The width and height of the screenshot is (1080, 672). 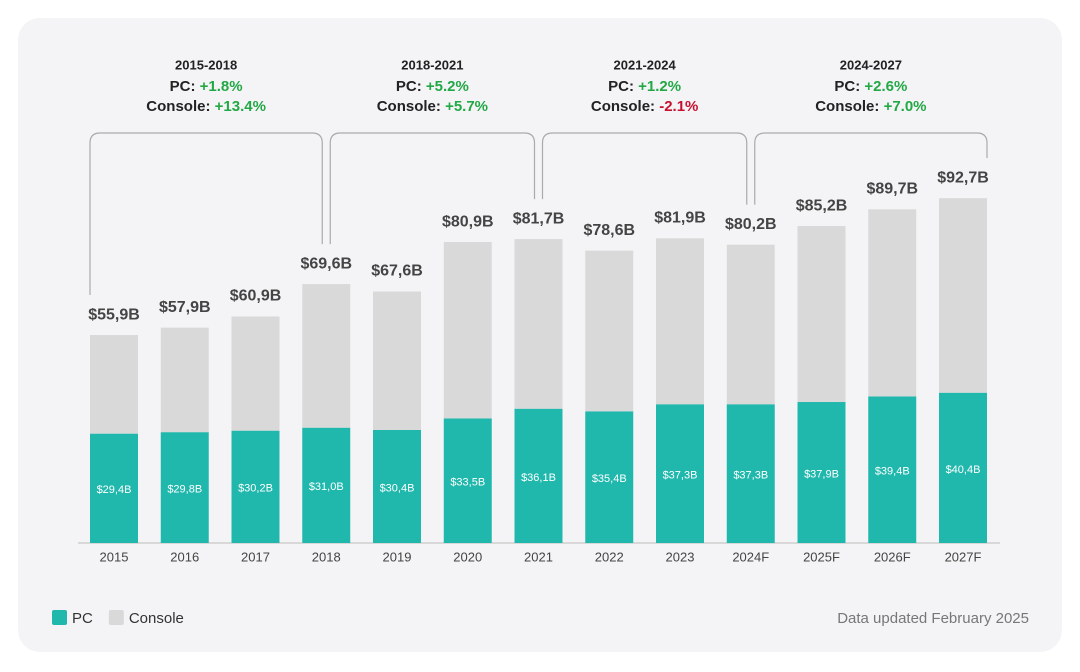 I want to click on annotation-line: Console: +7.0%, so click(x=870, y=106).